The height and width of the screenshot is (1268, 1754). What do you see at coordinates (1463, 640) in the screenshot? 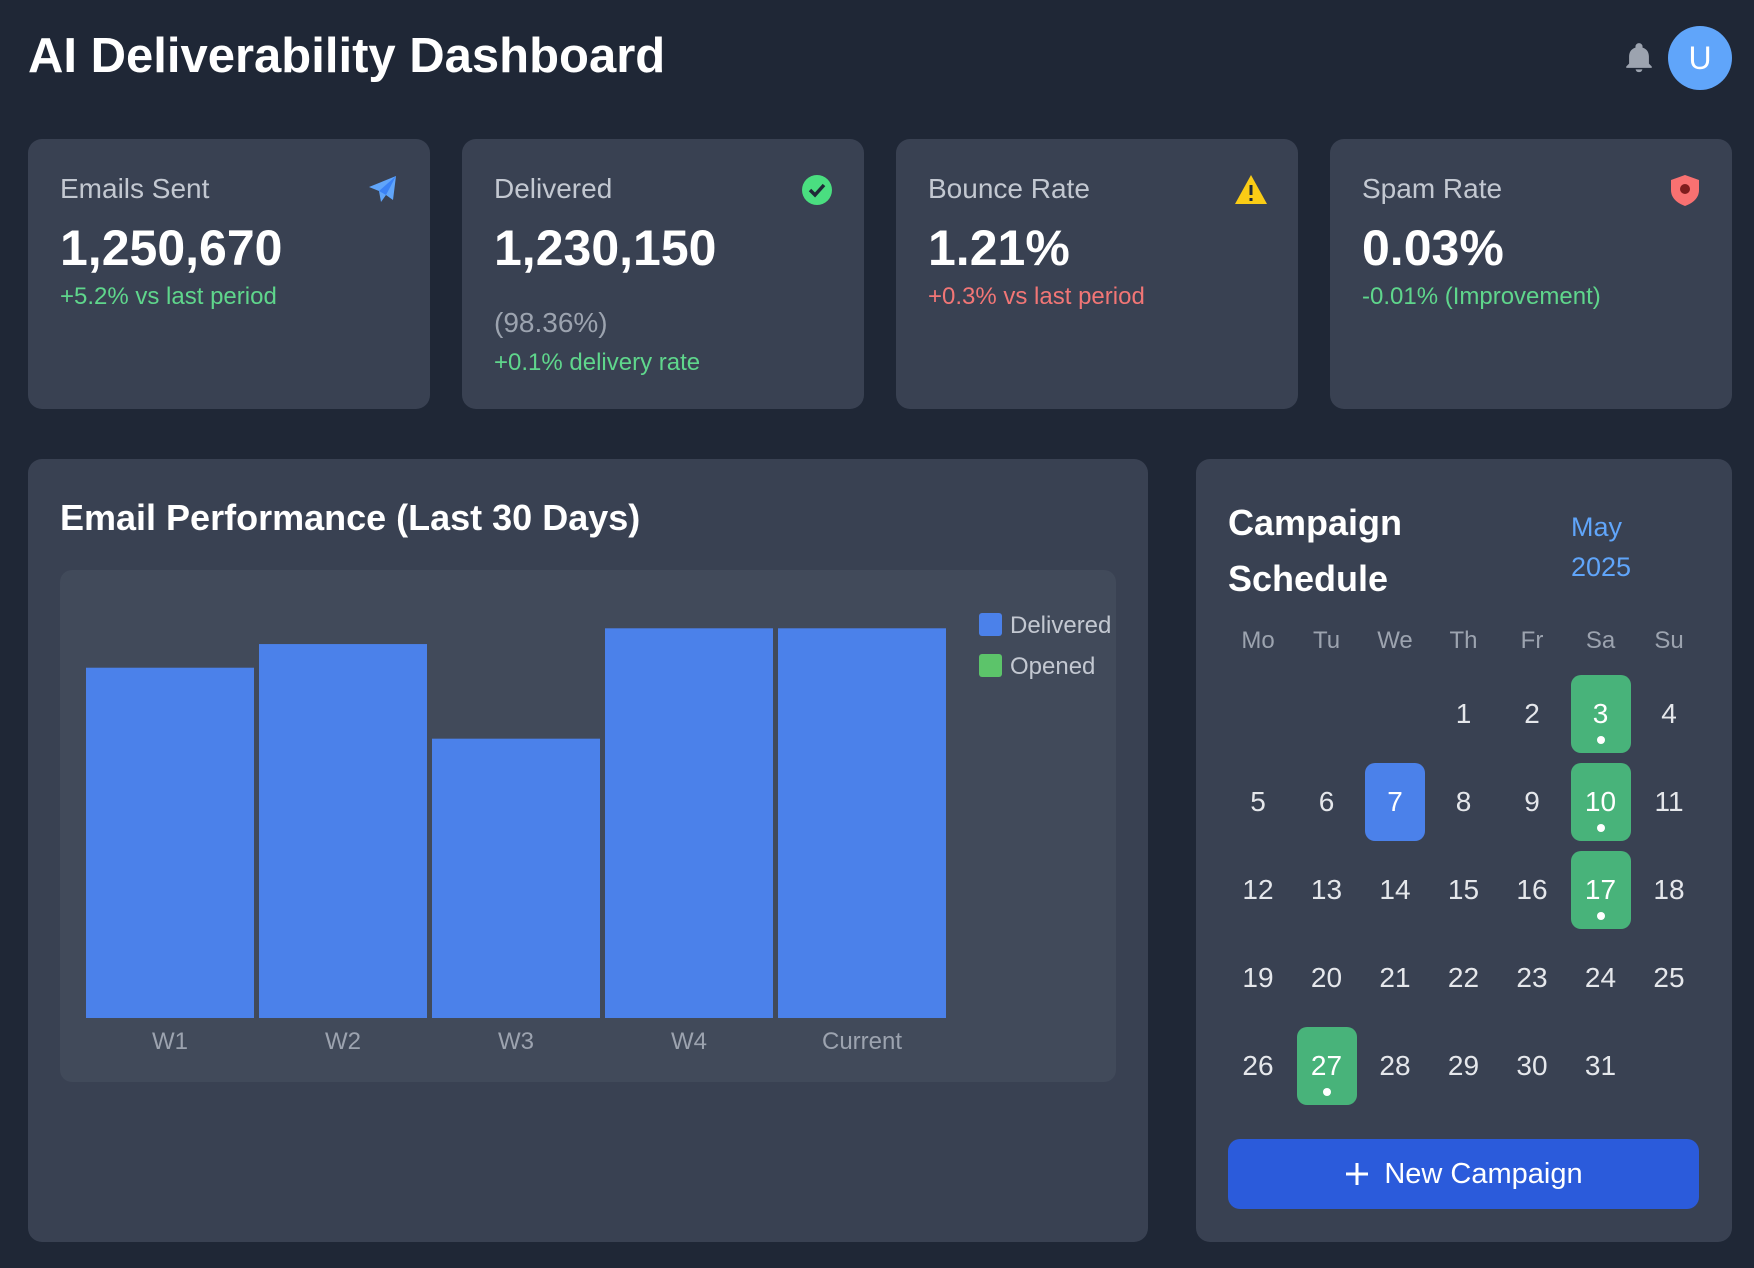
I see `weekday-label: Th` at bounding box center [1463, 640].